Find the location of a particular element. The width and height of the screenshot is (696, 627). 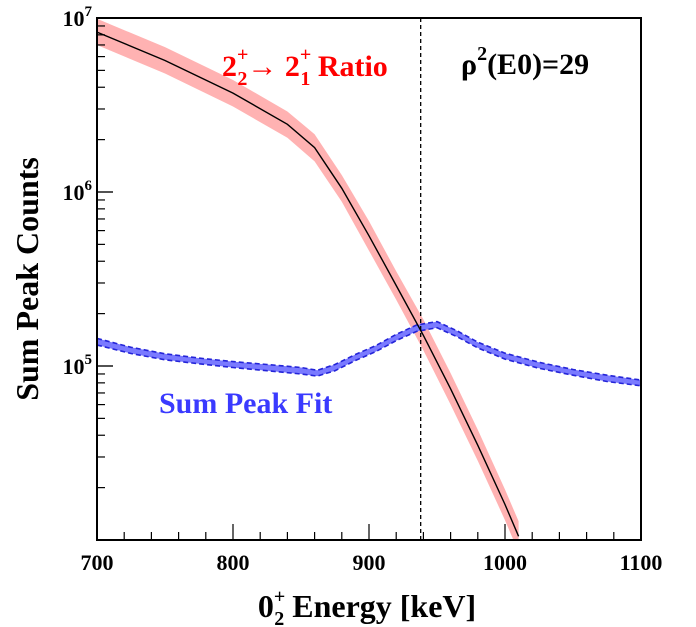

fit-lower-dashed-line is located at coordinates (369, 356).